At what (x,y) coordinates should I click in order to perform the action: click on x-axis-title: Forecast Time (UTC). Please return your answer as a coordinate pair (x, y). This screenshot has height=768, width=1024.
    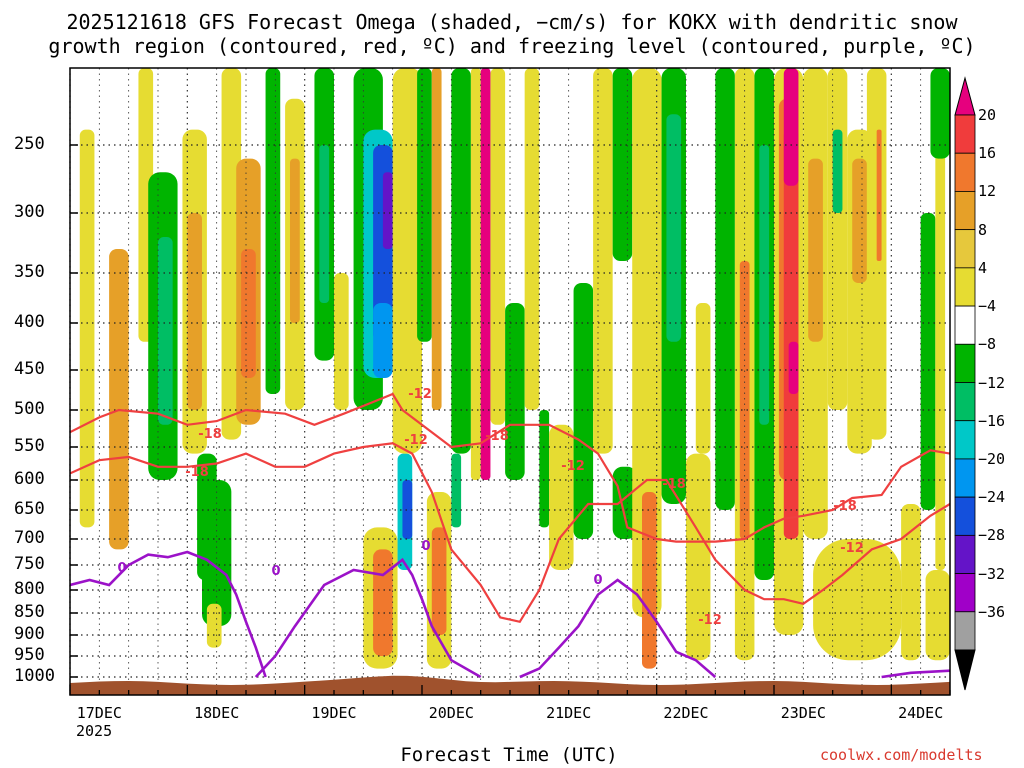
    Looking at the image, I should click on (509, 755).